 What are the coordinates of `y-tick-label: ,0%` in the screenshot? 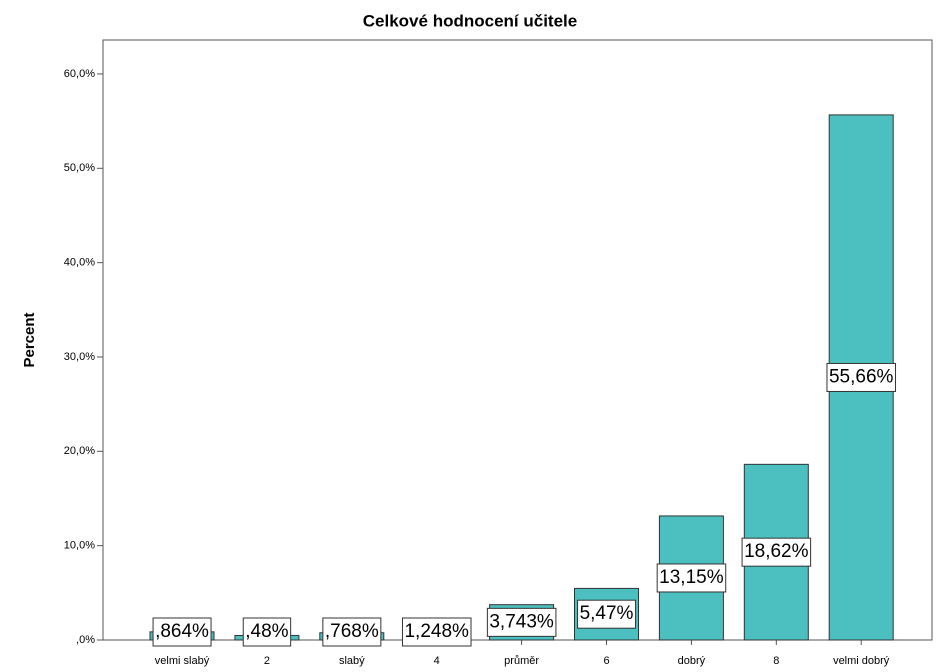 It's located at (85, 640).